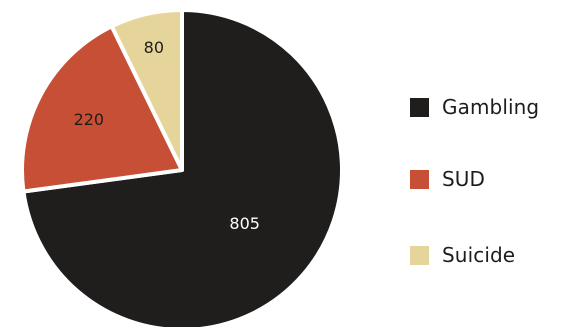 The height and width of the screenshot is (327, 566). What do you see at coordinates (244, 223) in the screenshot?
I see `data-label-gambling: 805` at bounding box center [244, 223].